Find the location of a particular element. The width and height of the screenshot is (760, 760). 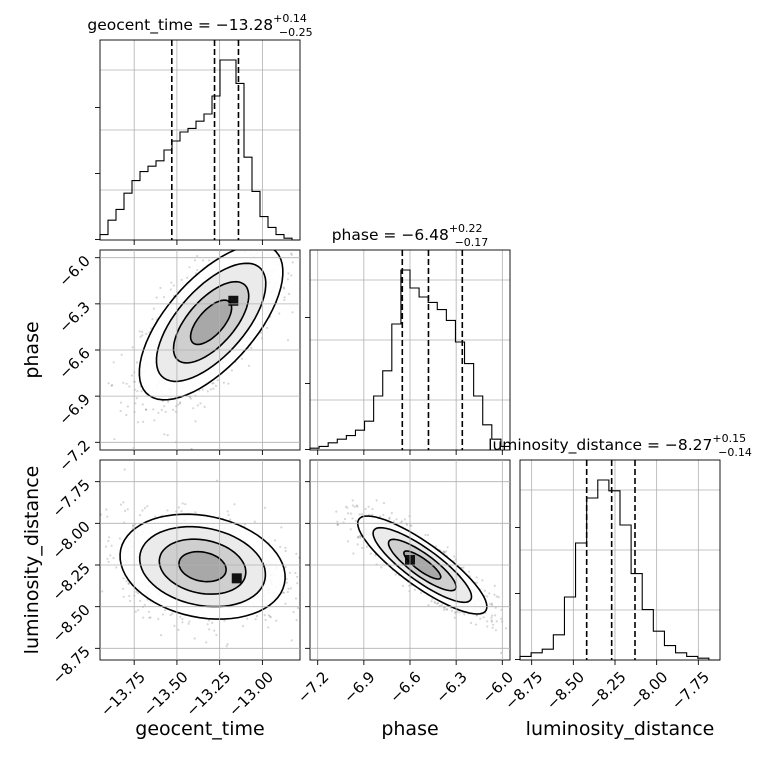

histogram-phase is located at coordinates (410, 359).